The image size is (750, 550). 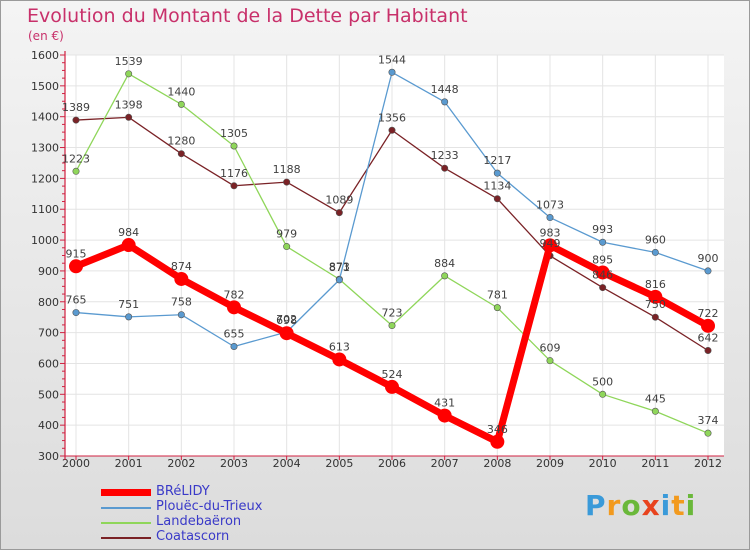 What do you see at coordinates (603, 463) in the screenshot?
I see `x-tick-label: 2010` at bounding box center [603, 463].